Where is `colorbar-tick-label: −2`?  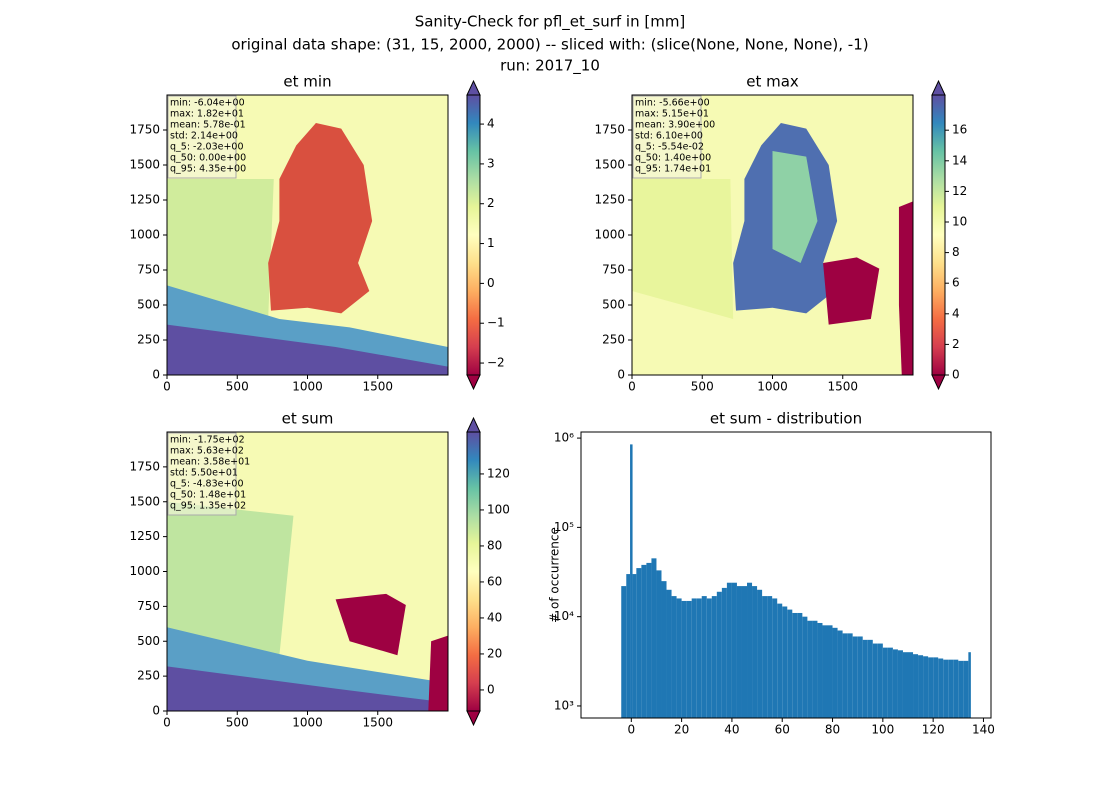
colorbar-tick-label: −2 is located at coordinates (496, 363).